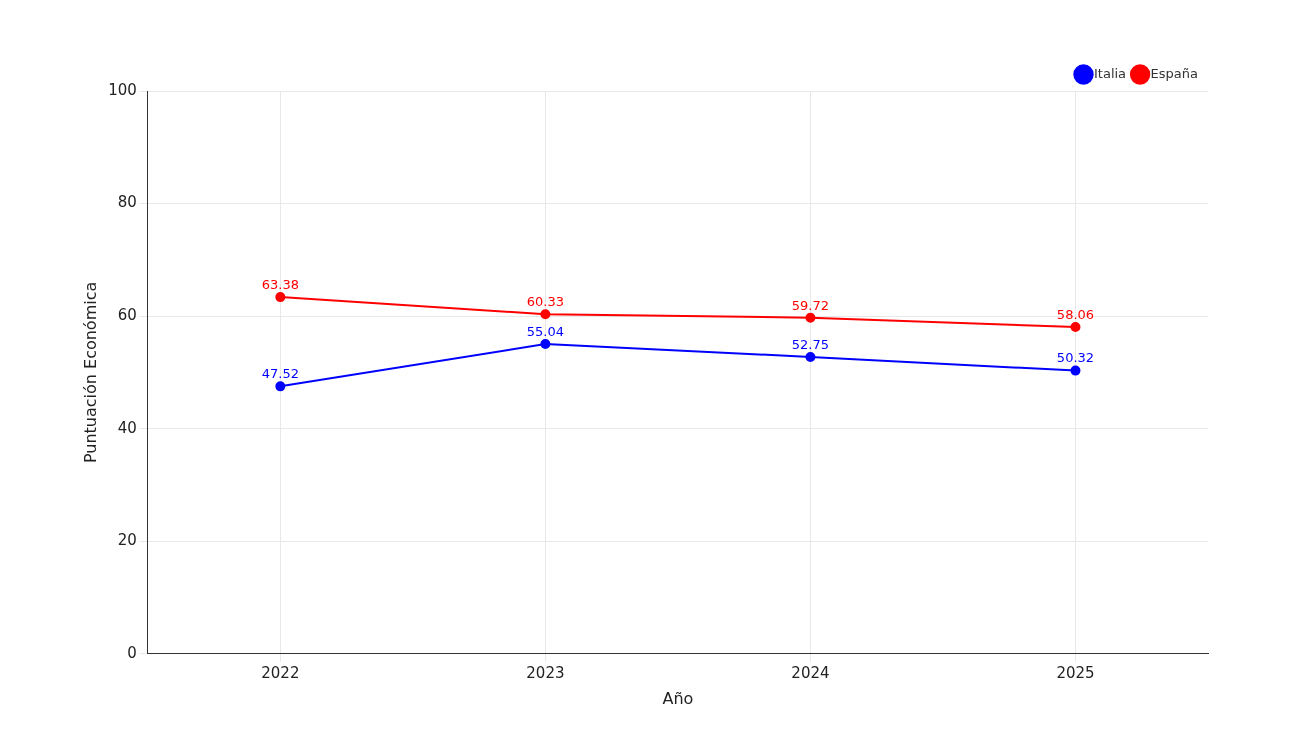  Describe the element at coordinates (127, 427) in the screenshot. I see `y-tick-label: 40` at that location.